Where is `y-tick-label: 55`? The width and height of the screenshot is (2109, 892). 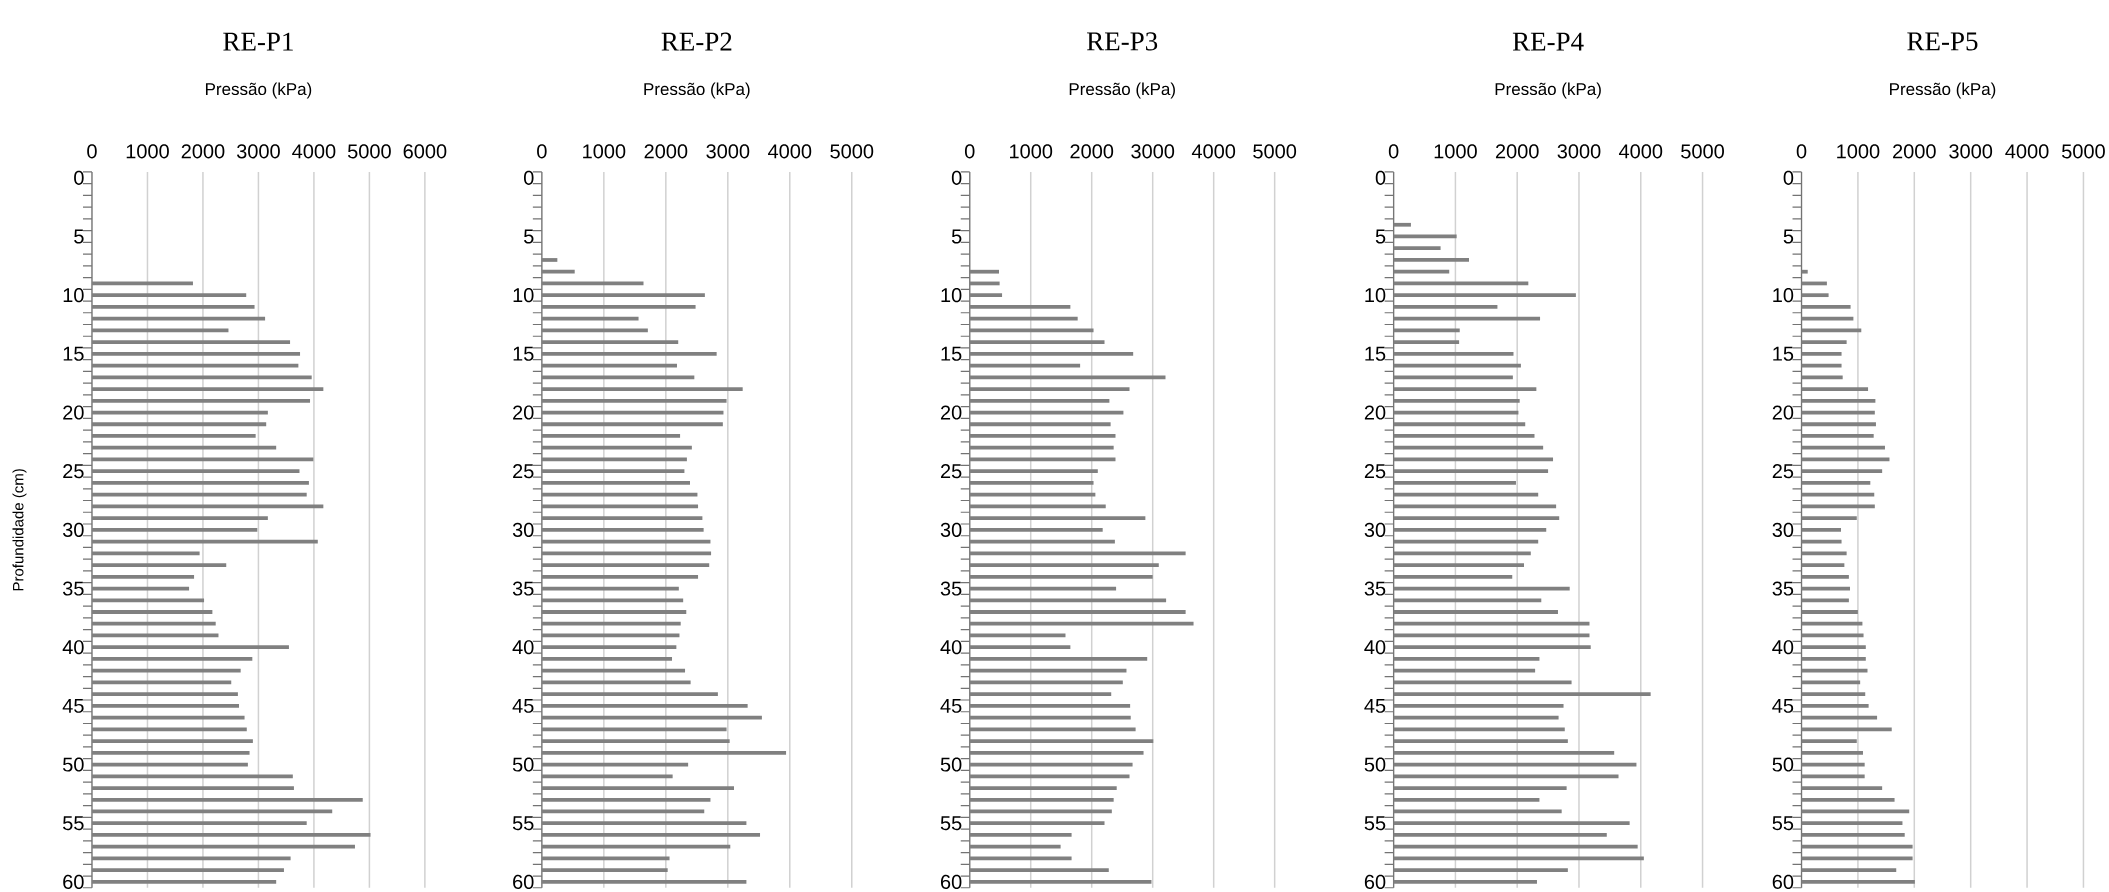 y-tick-label: 55 is located at coordinates (1783, 823).